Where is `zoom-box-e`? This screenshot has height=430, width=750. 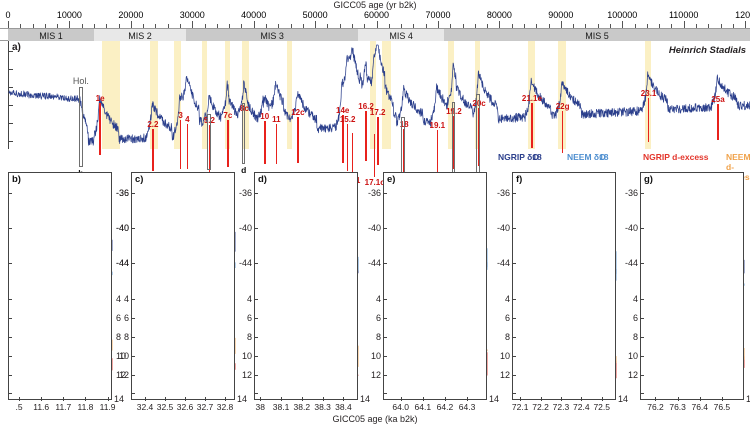 zoom-box-e is located at coordinates (403, 145).